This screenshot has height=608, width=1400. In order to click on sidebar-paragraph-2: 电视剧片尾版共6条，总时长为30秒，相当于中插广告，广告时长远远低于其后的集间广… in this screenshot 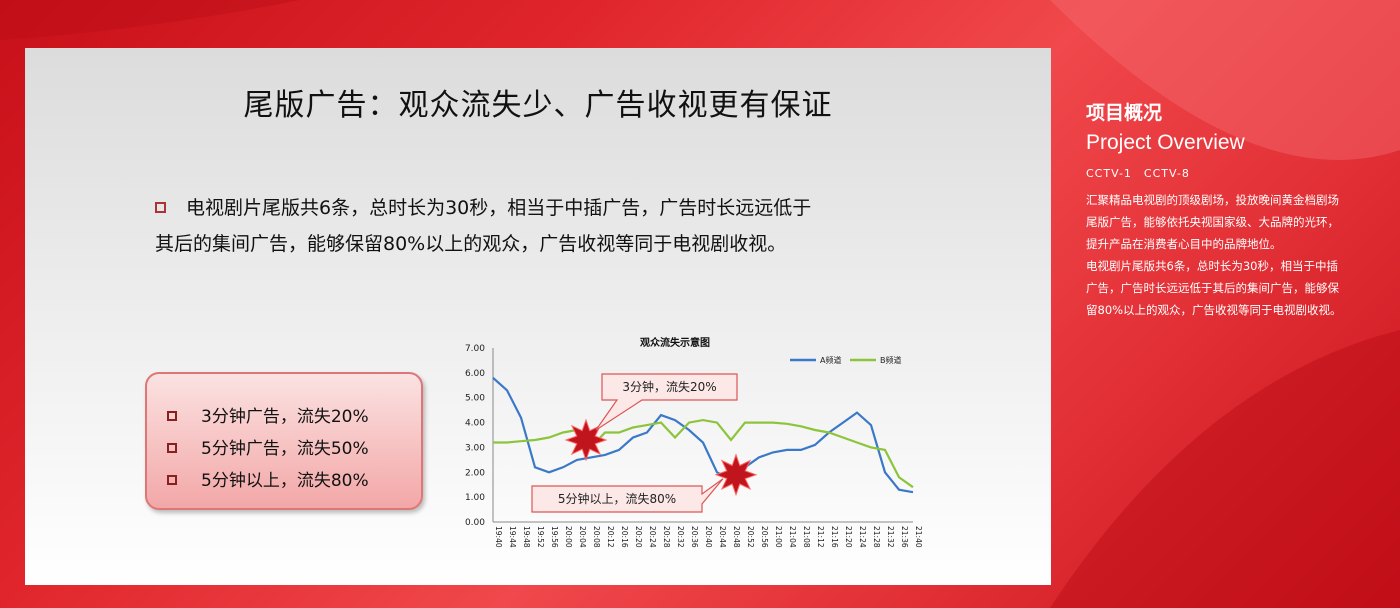, I will do `click(1214, 288)`.